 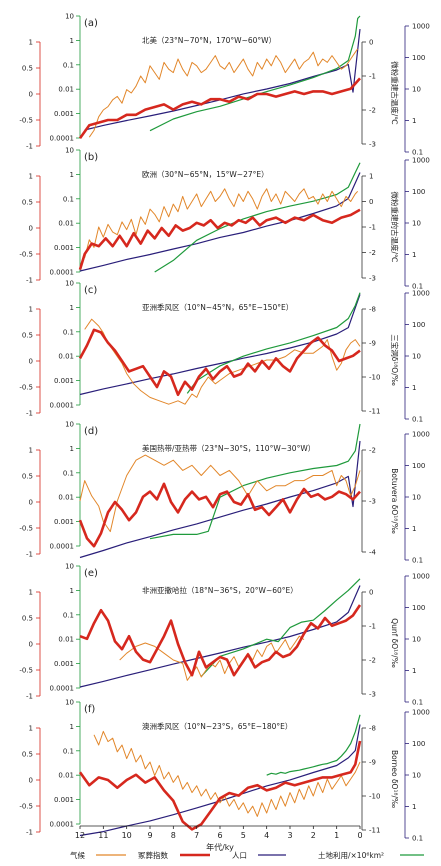 I want to click on legend-label: 人口, so click(x=239, y=855).